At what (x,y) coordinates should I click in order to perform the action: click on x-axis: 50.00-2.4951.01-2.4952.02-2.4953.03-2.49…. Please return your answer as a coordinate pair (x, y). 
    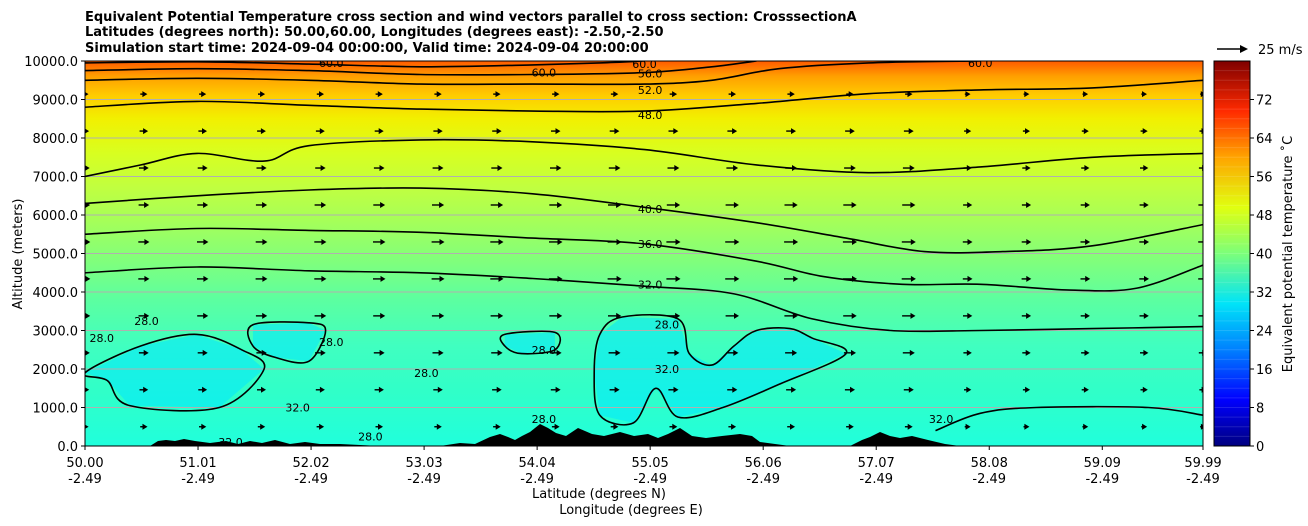
    Looking at the image, I should click on (644, 466).